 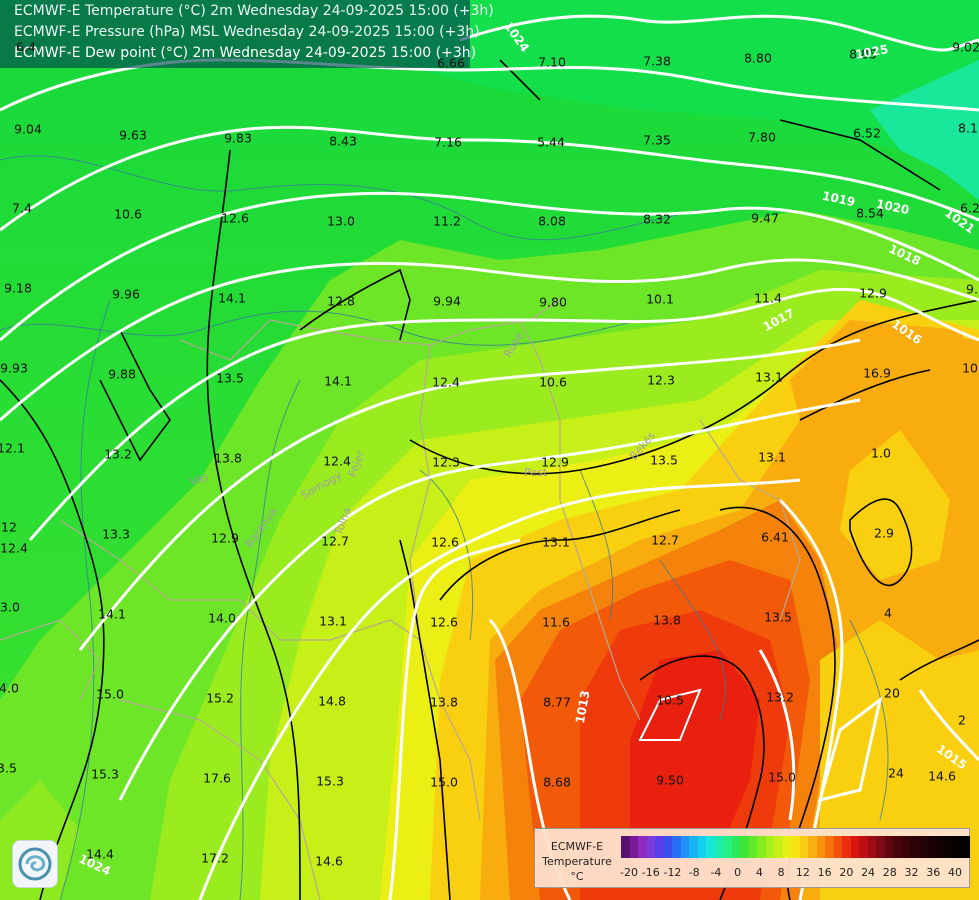 I want to click on value-label: 13.2, so click(x=780, y=697).